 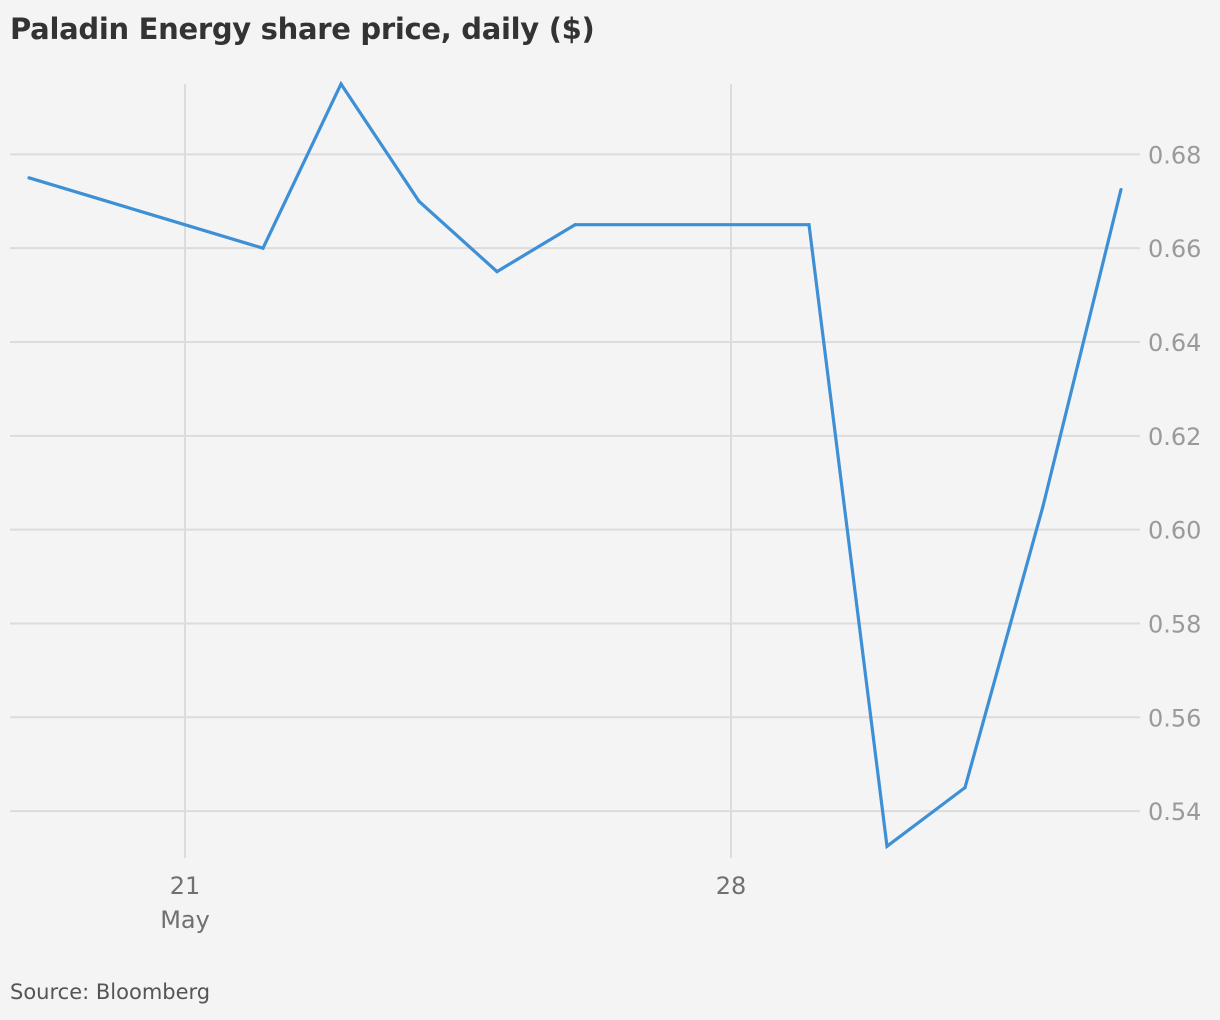 What do you see at coordinates (110, 992) in the screenshot?
I see `source-note: Source: Bloomberg` at bounding box center [110, 992].